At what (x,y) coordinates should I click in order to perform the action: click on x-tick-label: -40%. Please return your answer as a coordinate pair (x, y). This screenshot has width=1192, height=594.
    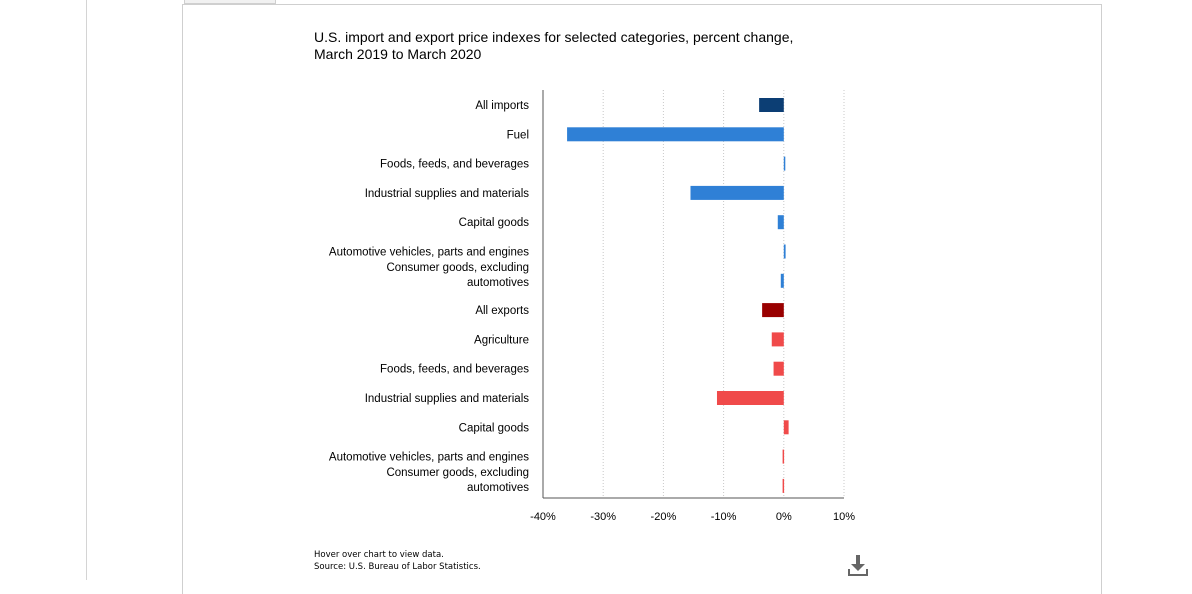
    Looking at the image, I should click on (543, 517).